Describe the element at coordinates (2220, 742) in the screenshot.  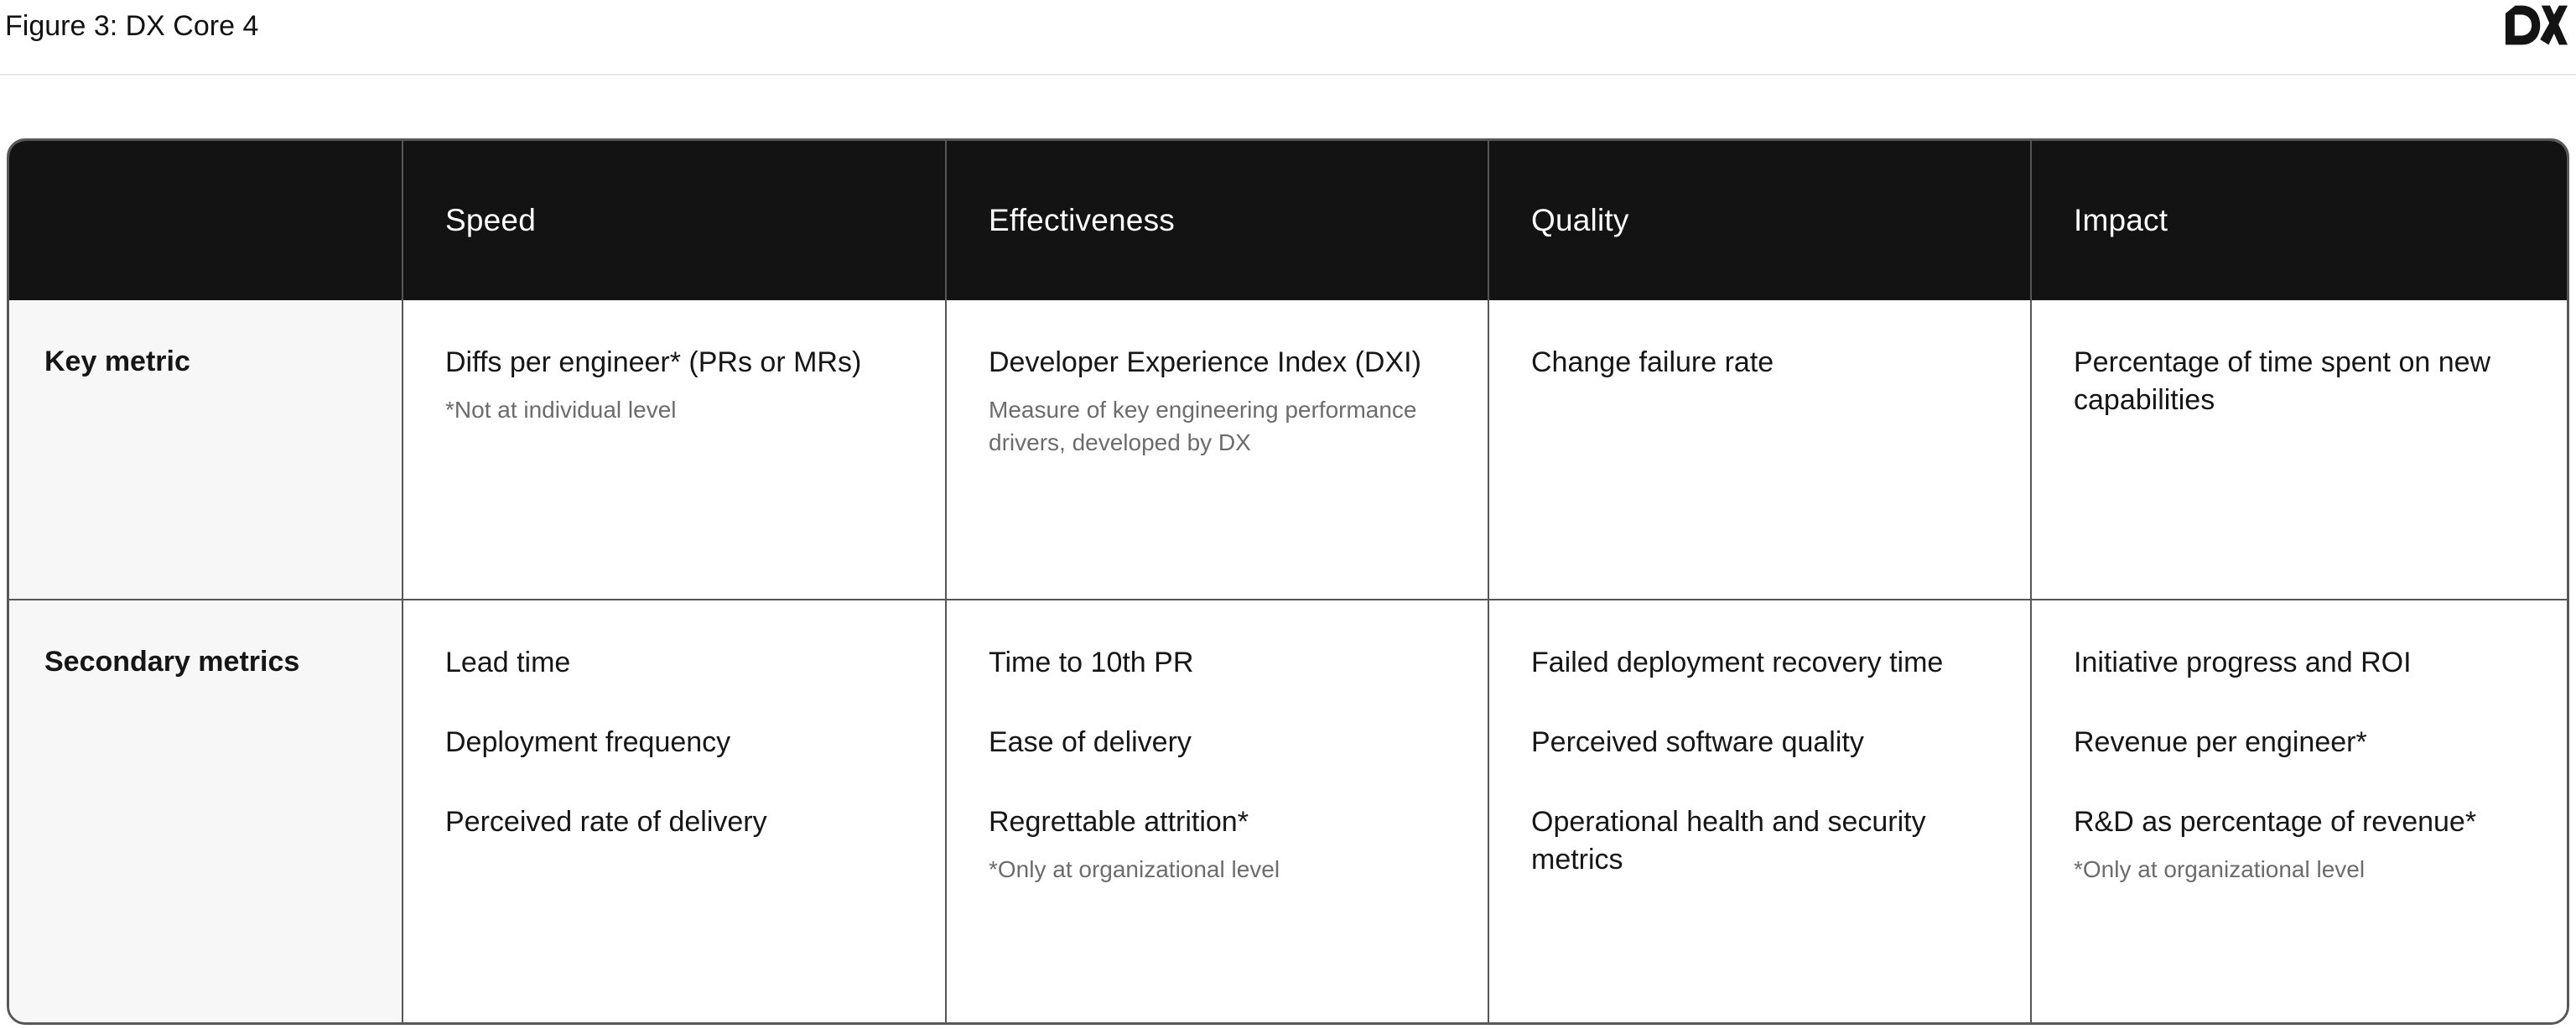
I see `metric-text: Revenue per engineer*` at that location.